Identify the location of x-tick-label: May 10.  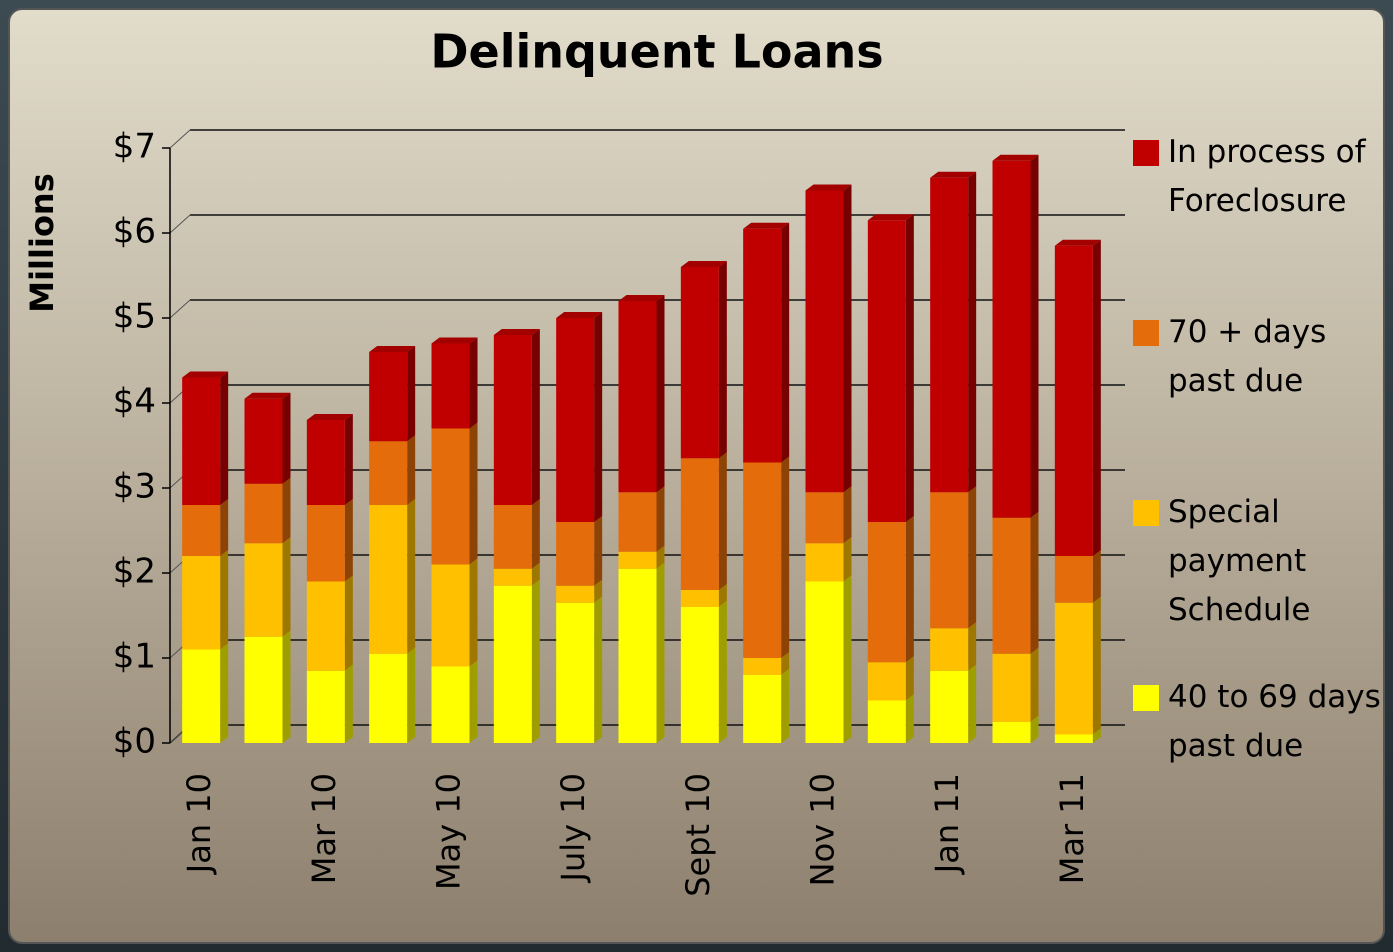
(449, 831).